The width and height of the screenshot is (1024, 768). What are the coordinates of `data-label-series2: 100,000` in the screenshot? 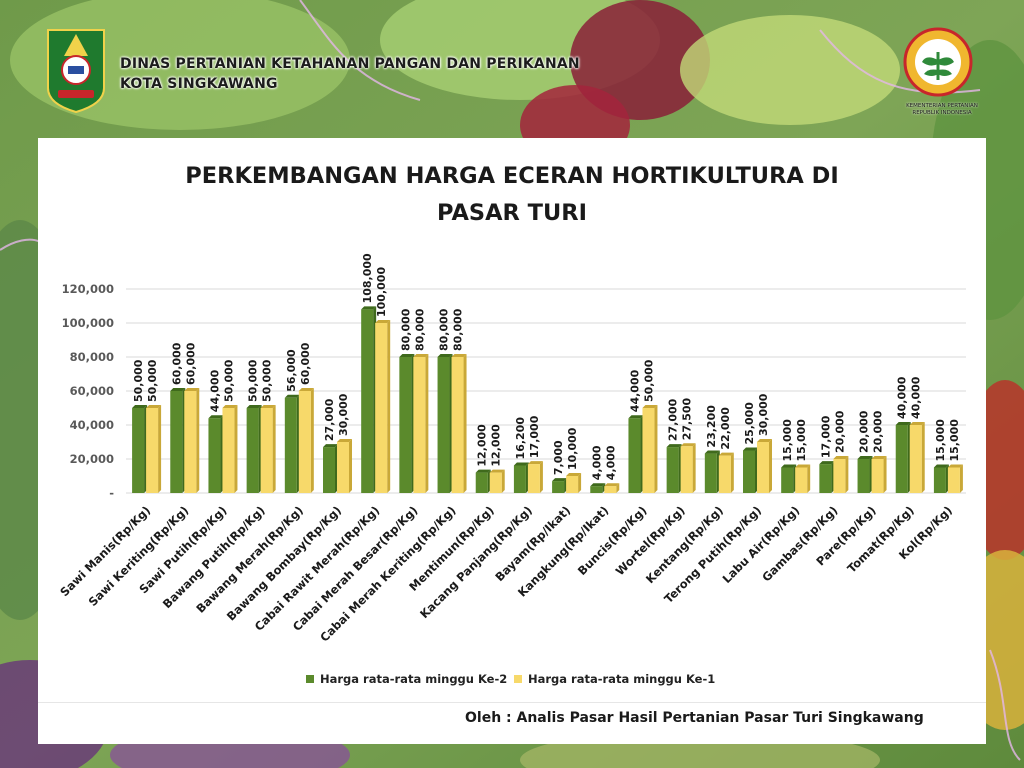 It's located at (381, 292).